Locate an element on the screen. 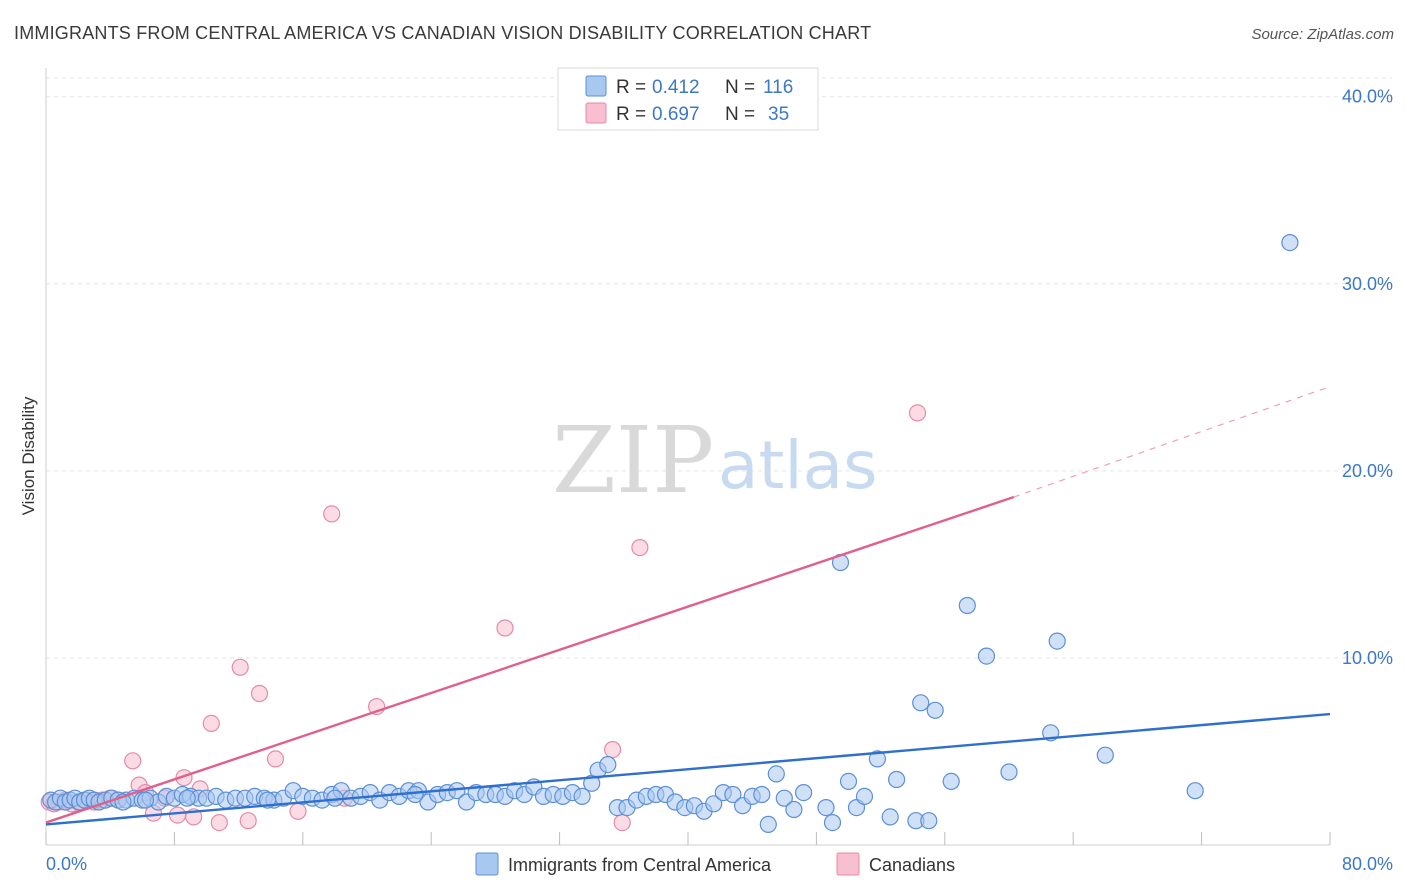 Image resolution: width=1406 pixels, height=892 pixels. stats-legend-row-2: R = 0.697 N = 35 is located at coordinates (687, 113).